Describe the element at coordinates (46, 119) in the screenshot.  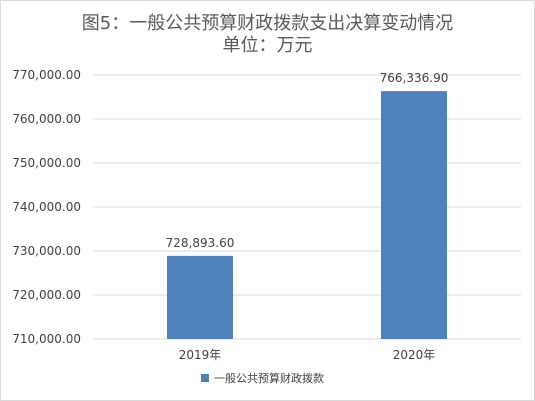
I see `y-tick-label: 760,000.00` at that location.